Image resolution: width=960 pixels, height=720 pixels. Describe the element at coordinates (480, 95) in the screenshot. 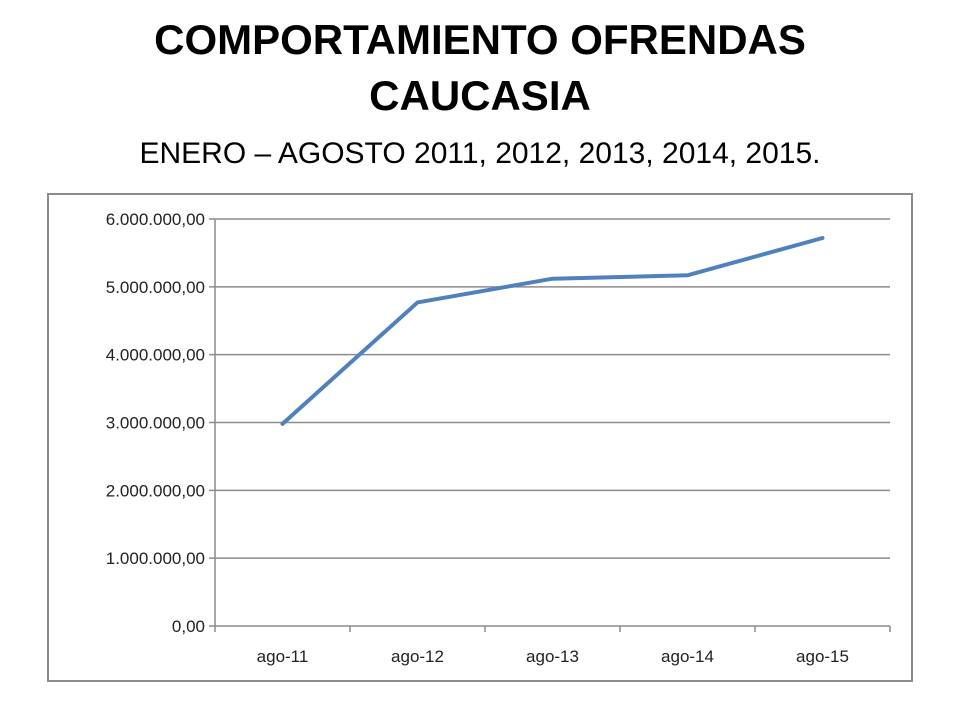

I see `chart-title-line2: CAUCASIA` at that location.